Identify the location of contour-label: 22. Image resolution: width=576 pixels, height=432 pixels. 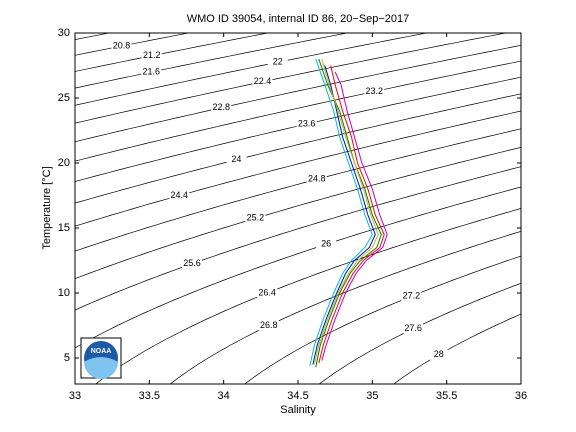
(278, 62).